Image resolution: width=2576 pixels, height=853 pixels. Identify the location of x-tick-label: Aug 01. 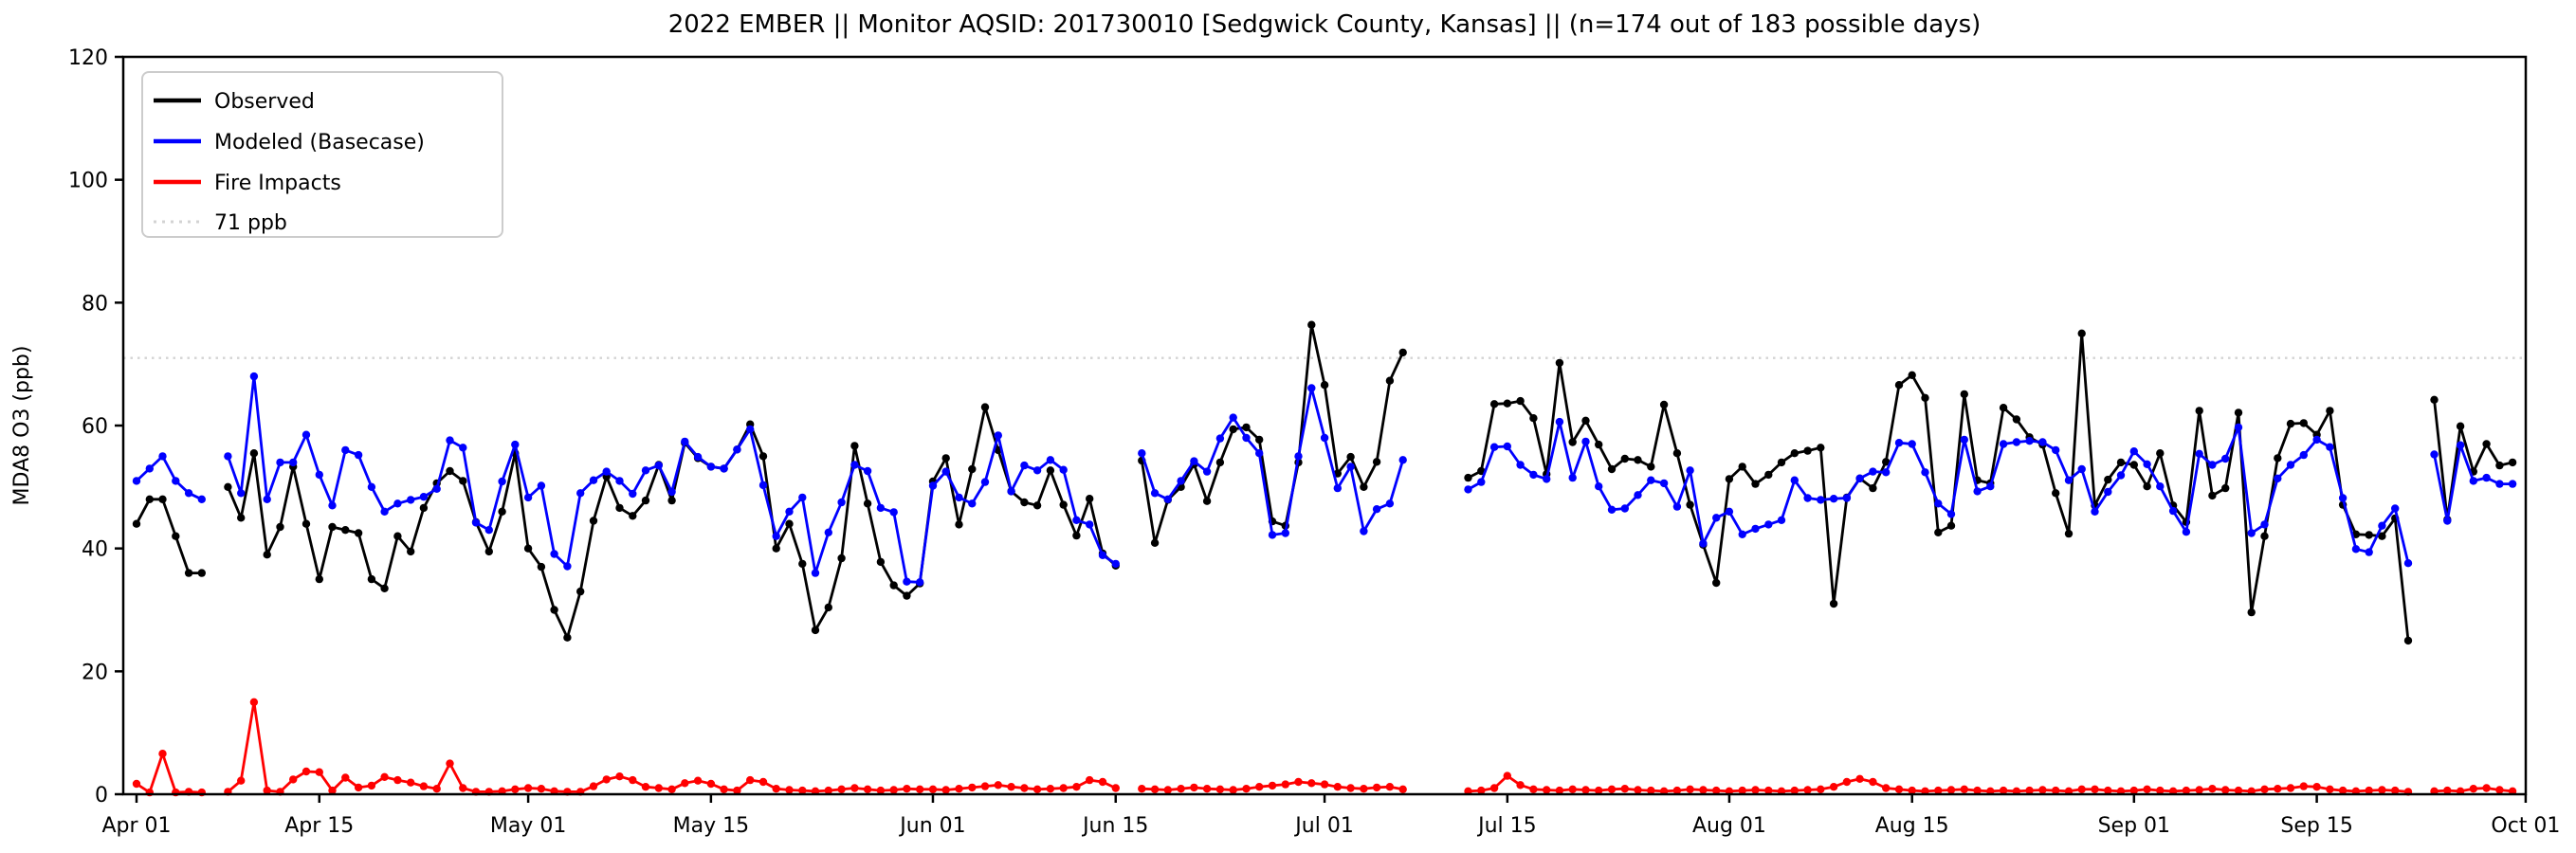
(1729, 826).